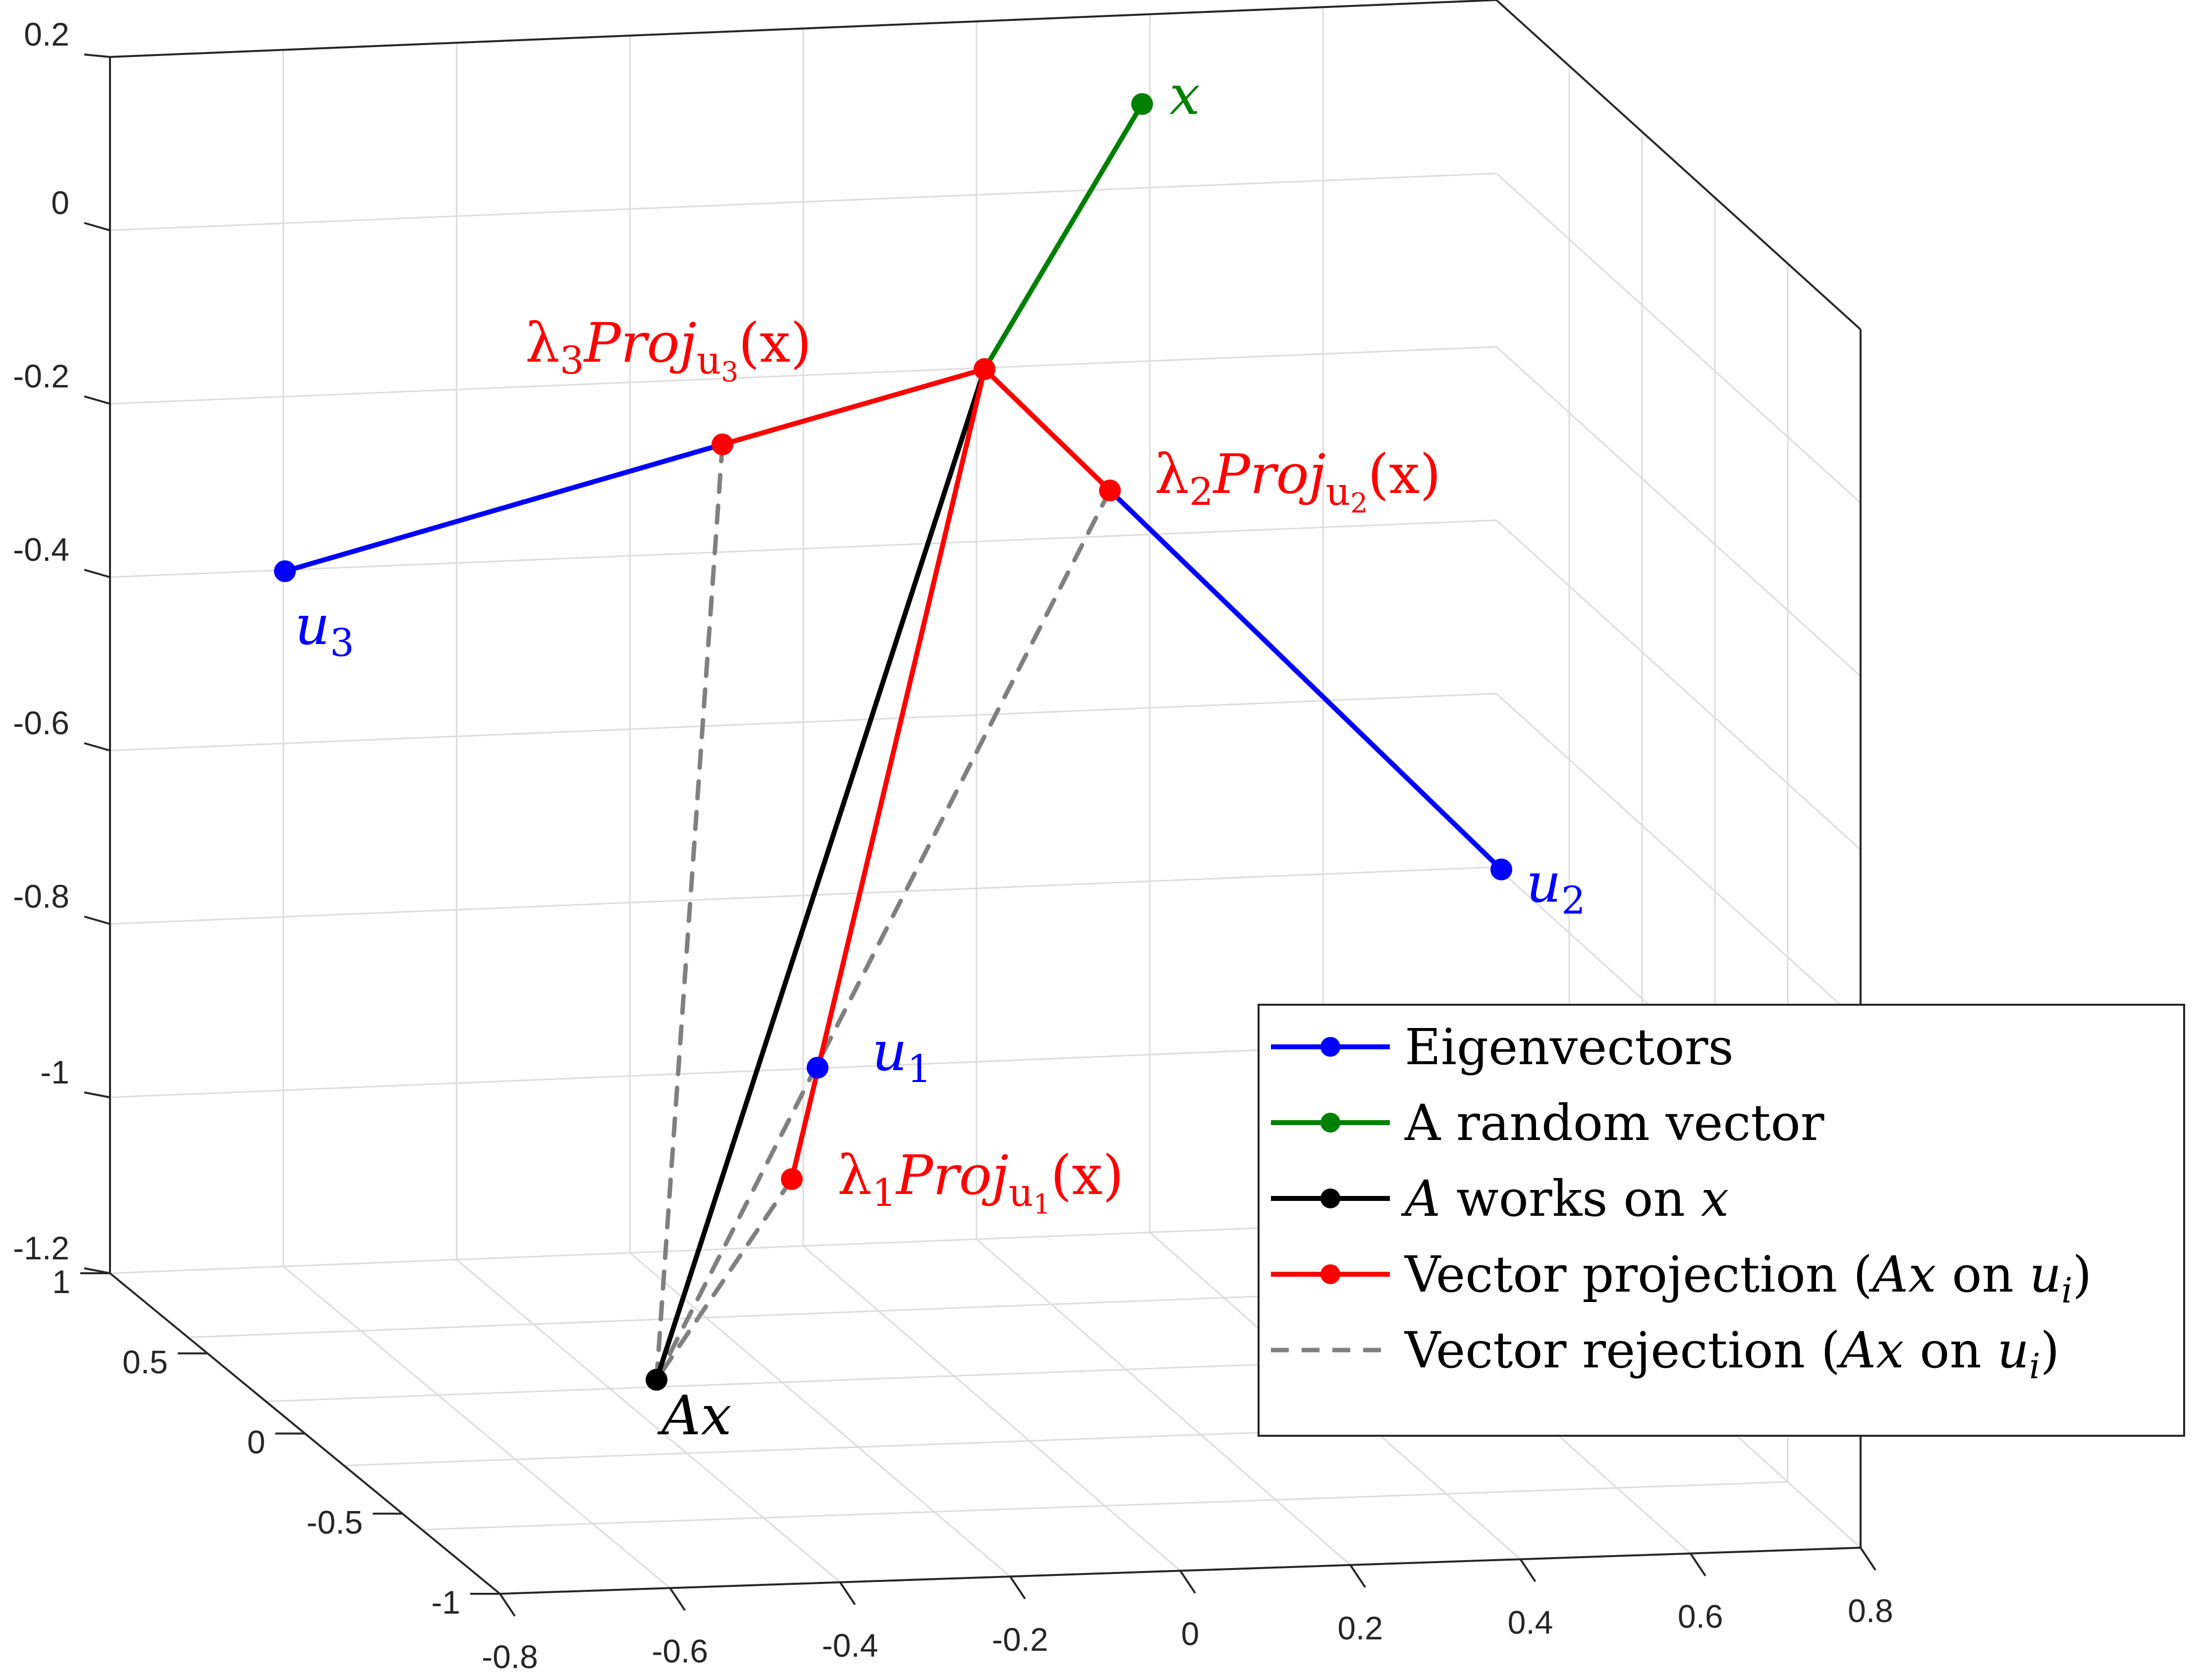 The width and height of the screenshot is (2199, 1680). Describe the element at coordinates (984, 369) in the screenshot. I see `point-origin` at that location.